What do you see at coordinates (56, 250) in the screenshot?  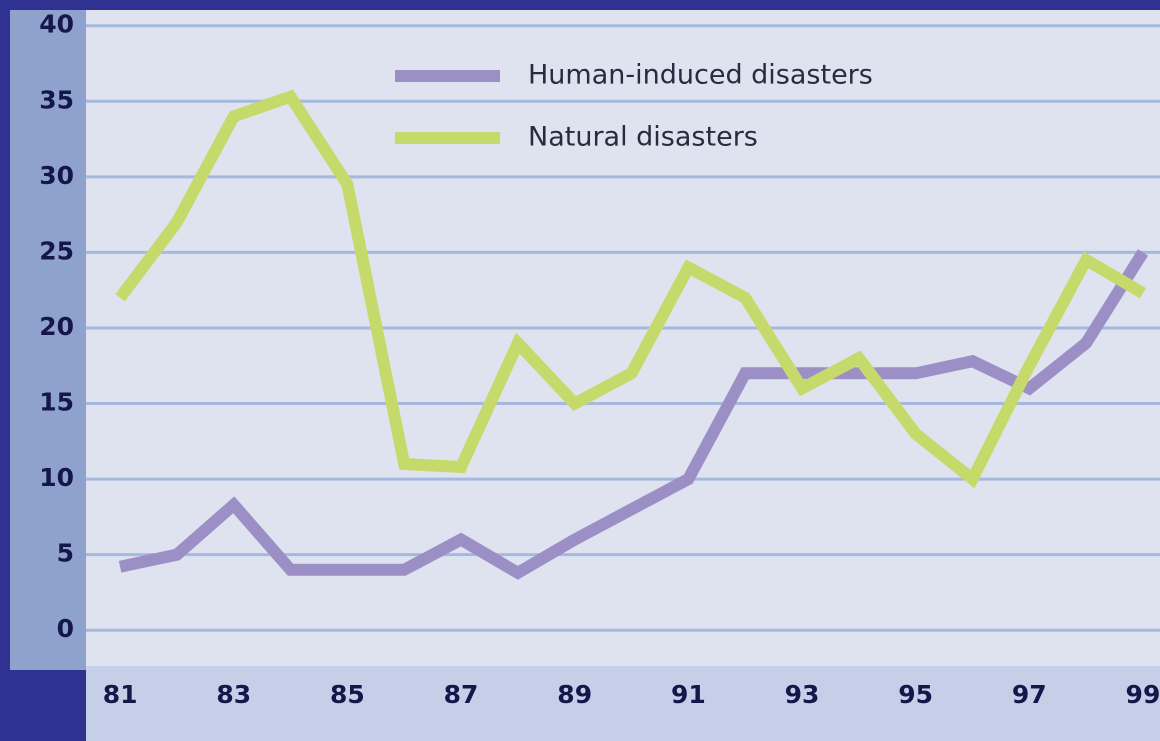 I see `y-tick-label: 25` at bounding box center [56, 250].